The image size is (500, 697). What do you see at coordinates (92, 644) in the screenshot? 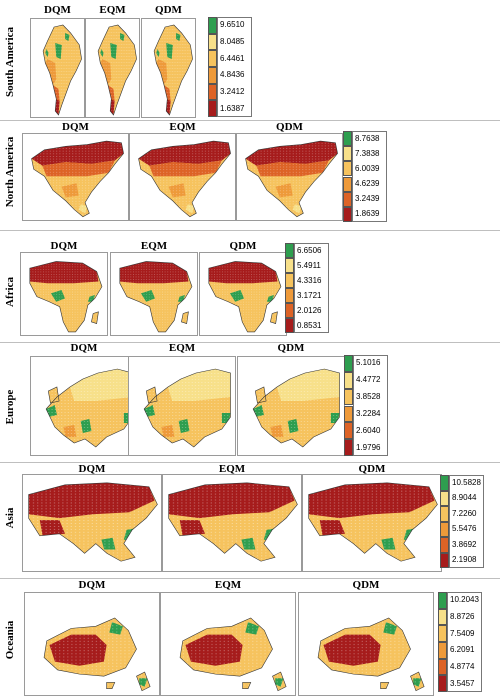
I see `map-oceania-dqm` at bounding box center [92, 644].